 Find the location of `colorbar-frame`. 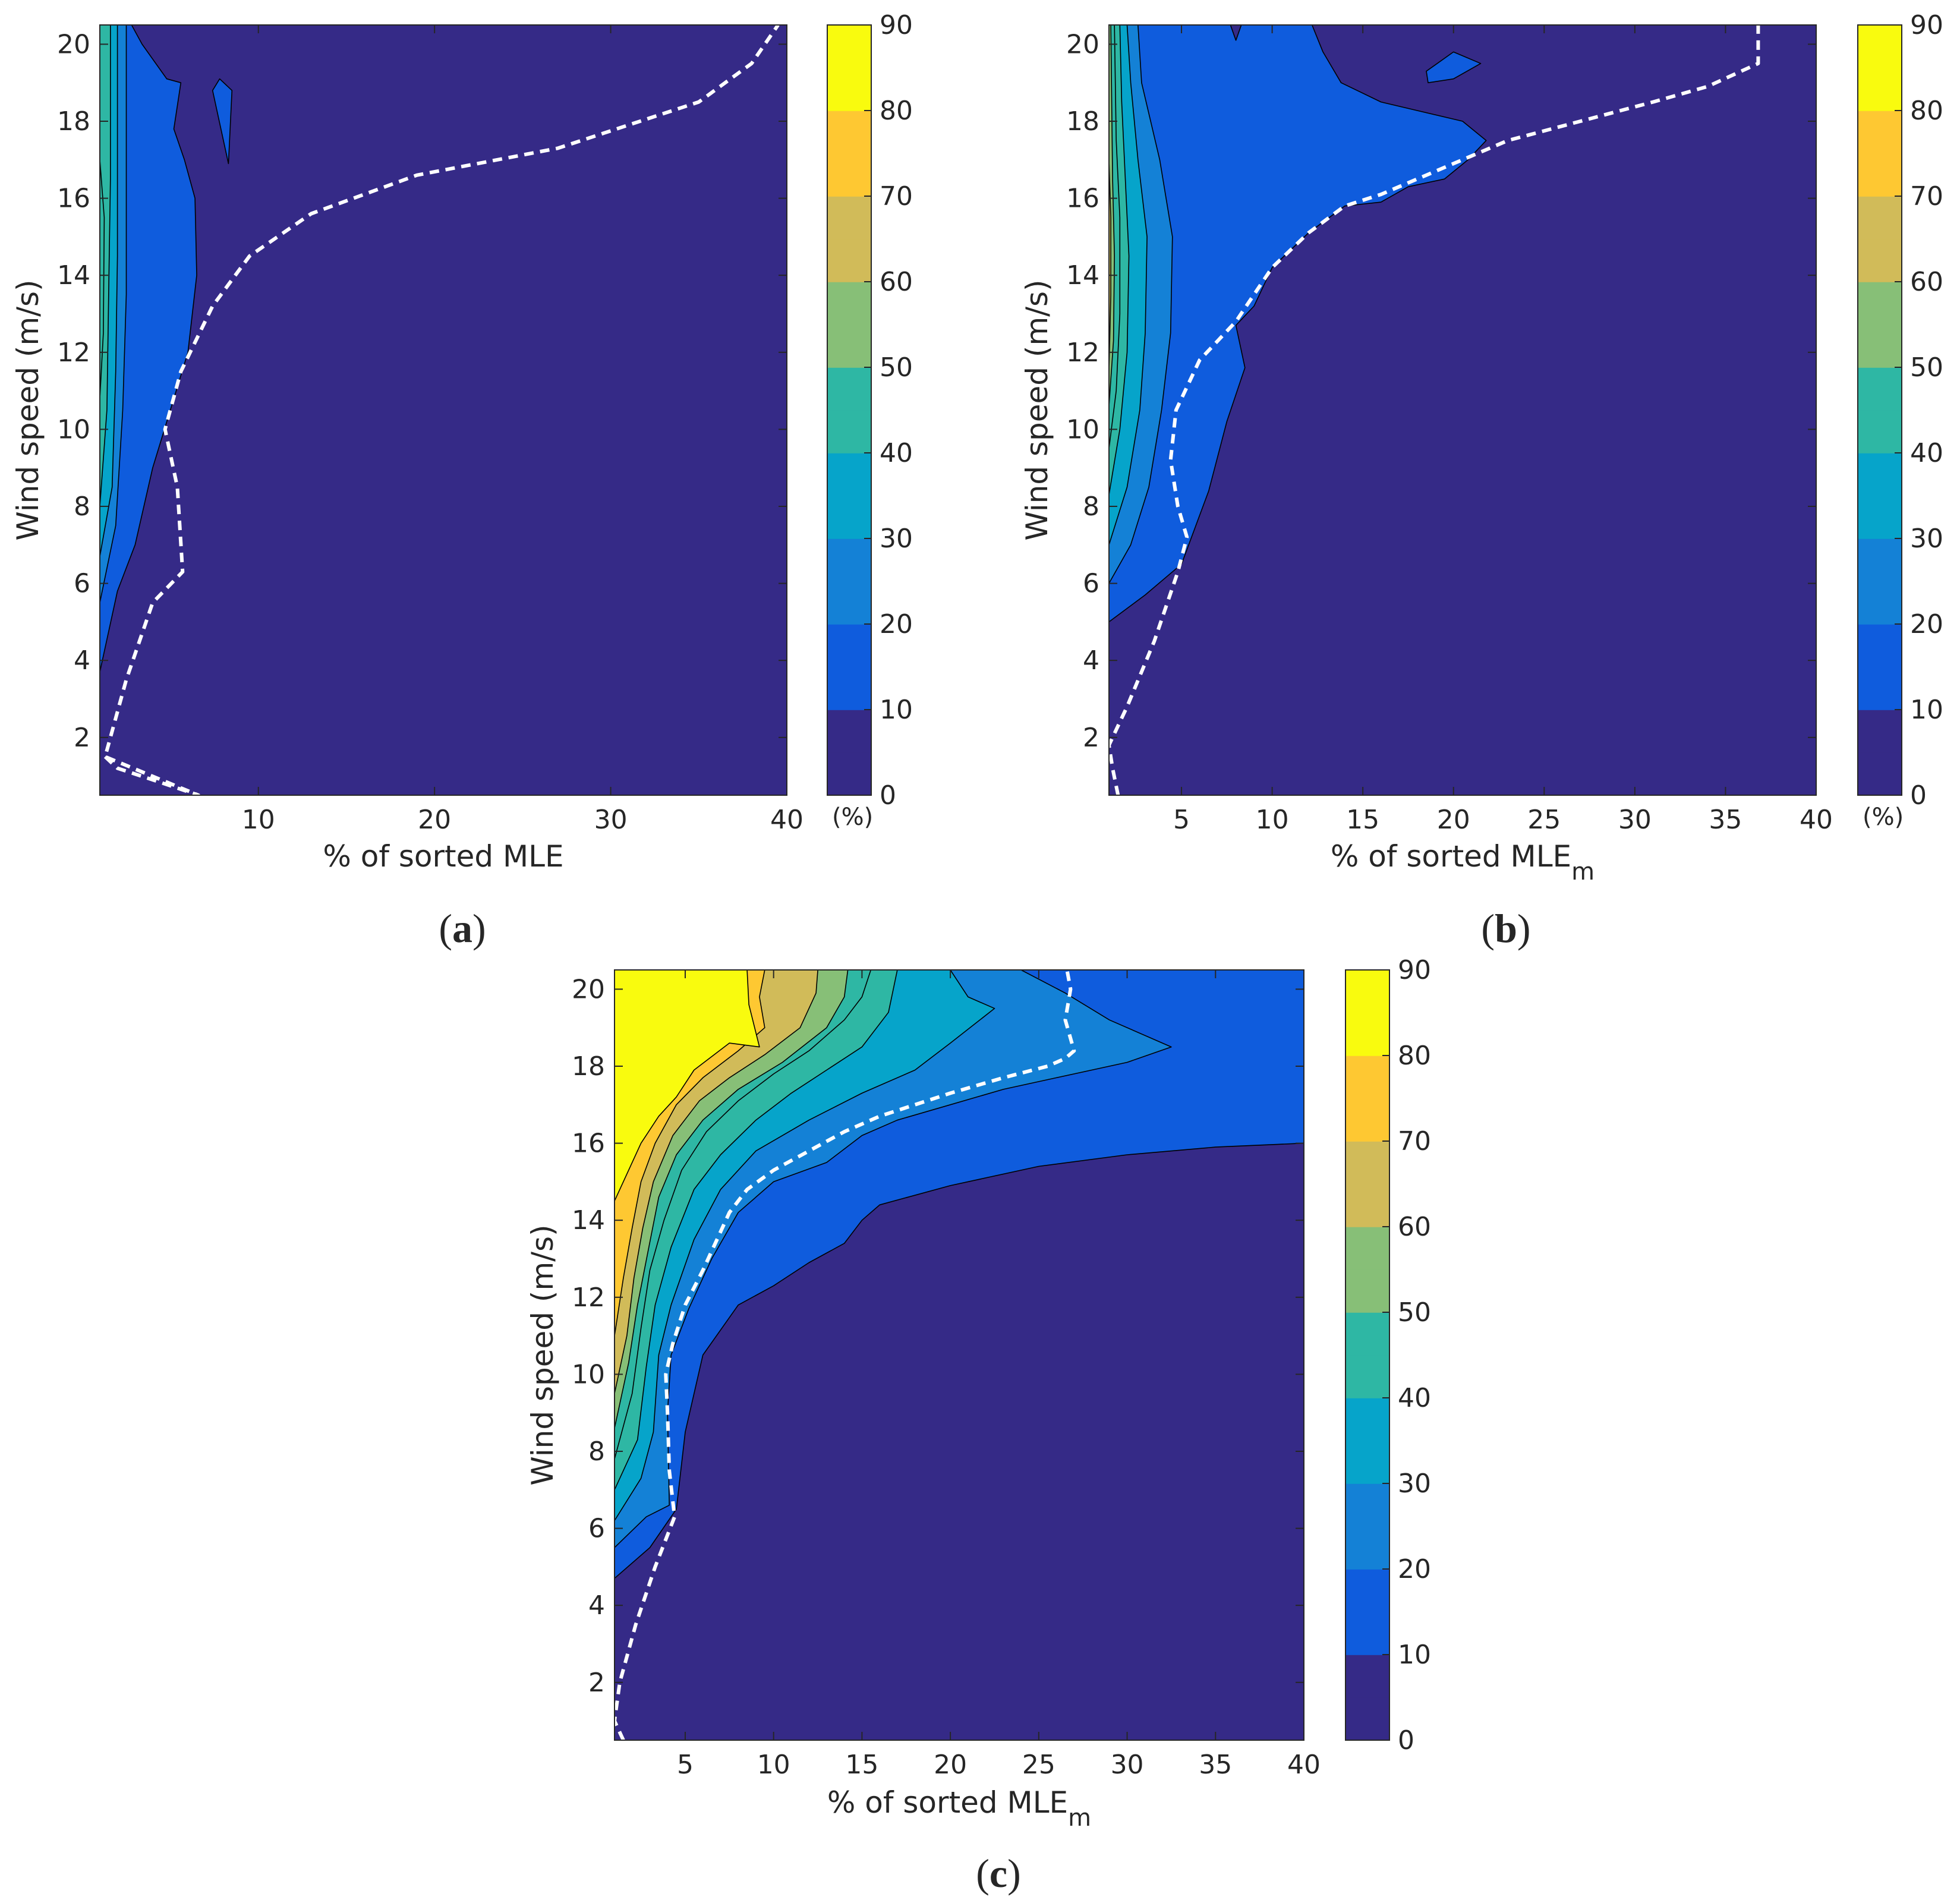

colorbar-frame is located at coordinates (850, 410).